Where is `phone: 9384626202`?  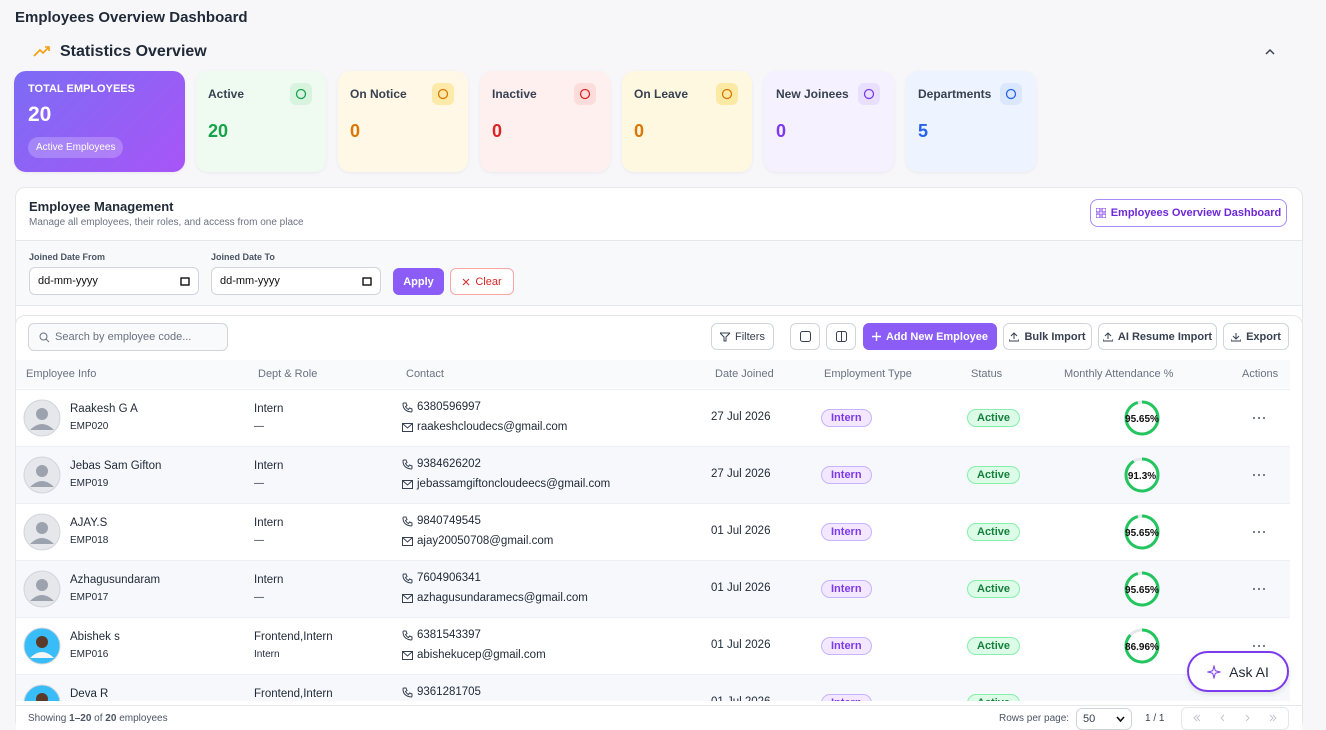 phone: 9384626202 is located at coordinates (441, 464).